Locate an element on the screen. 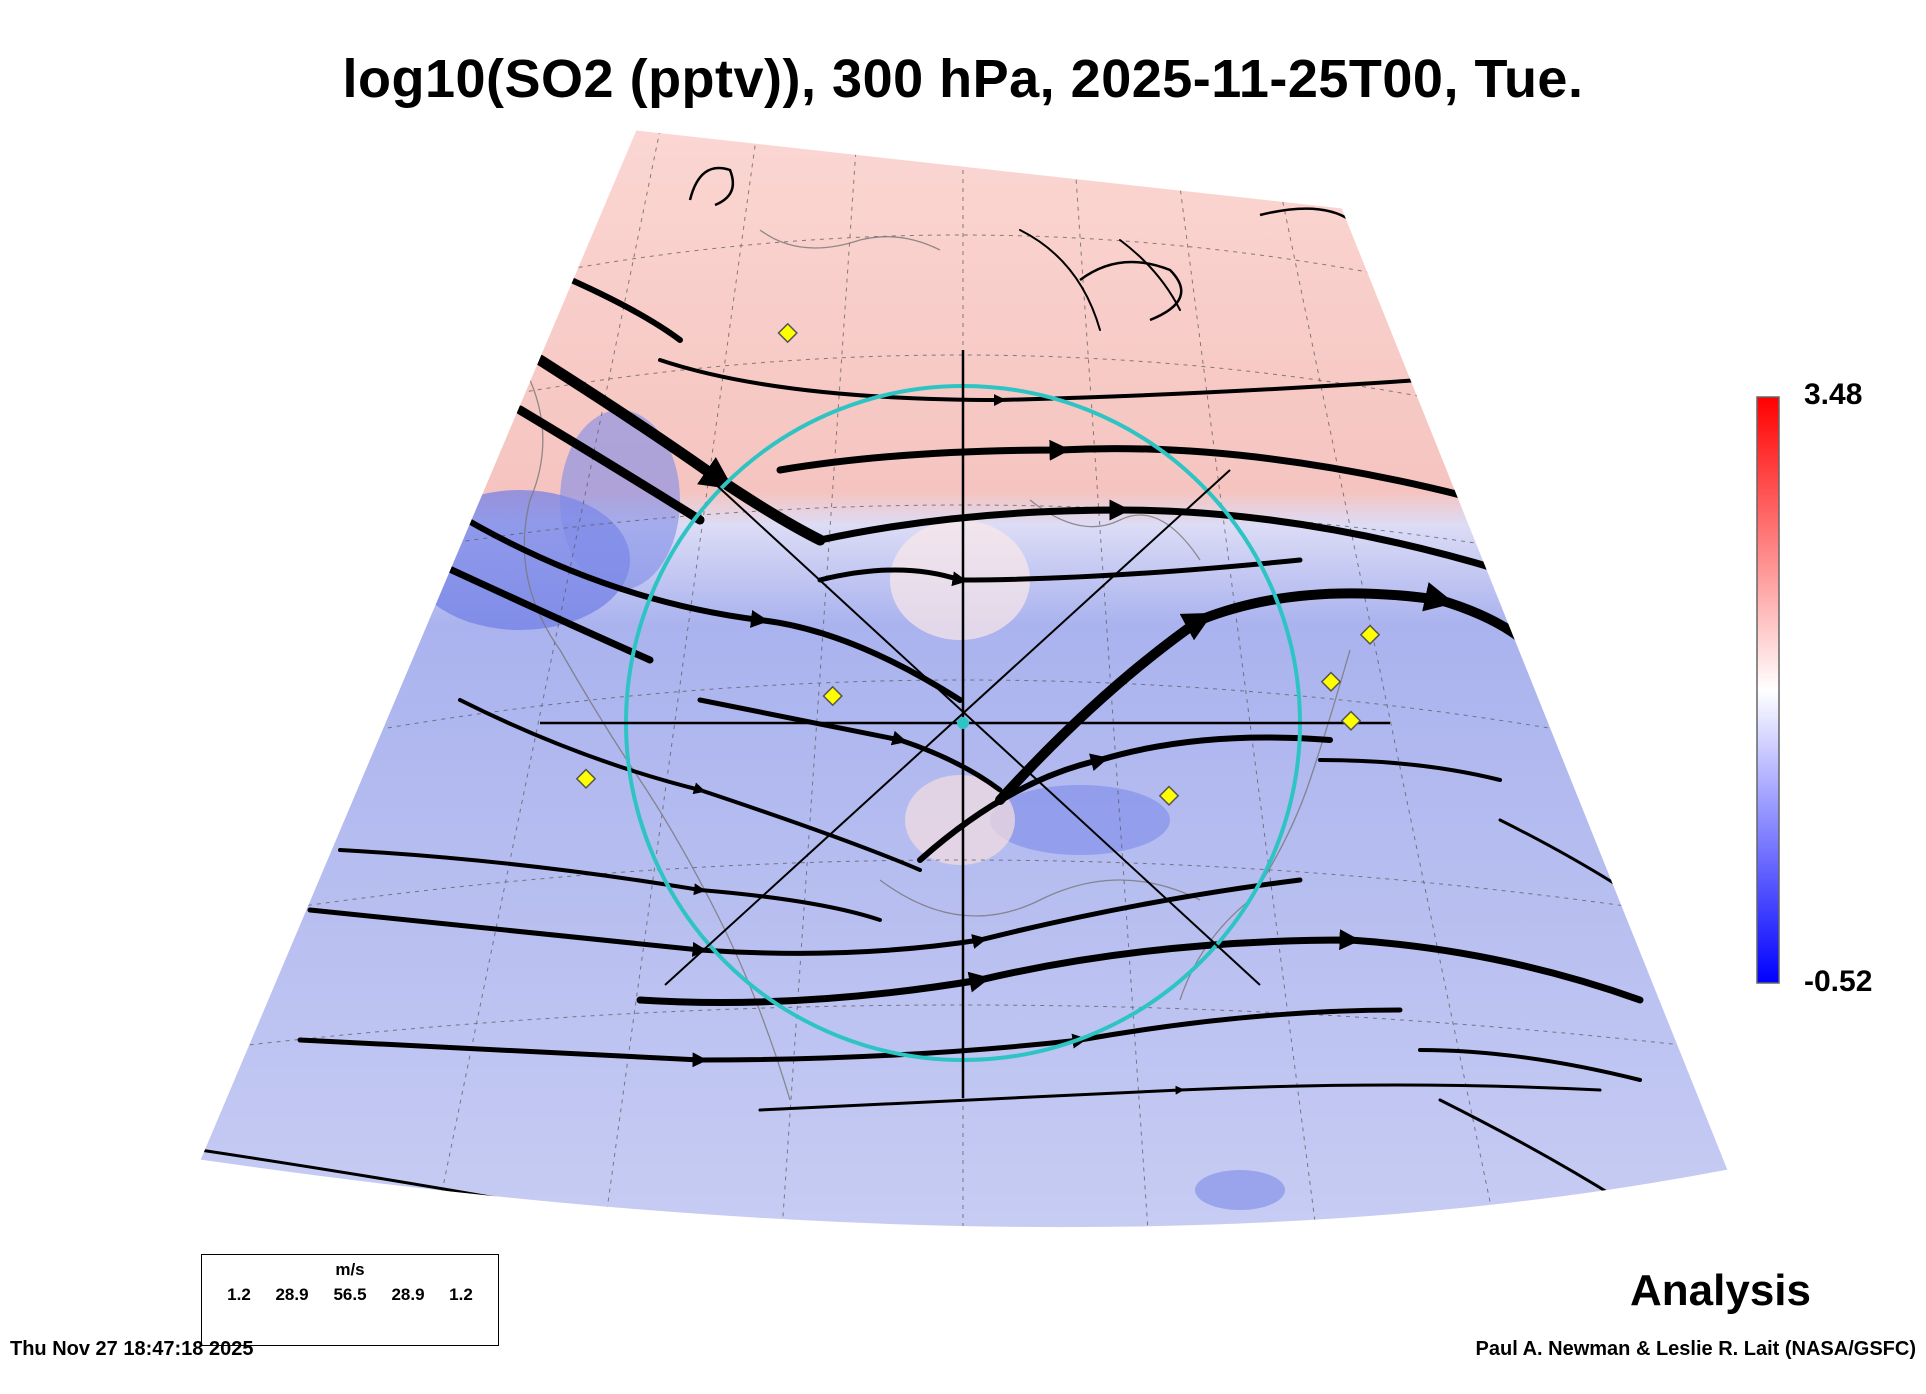 The height and width of the screenshot is (1394, 1926). station-markers is located at coordinates (978, 564).